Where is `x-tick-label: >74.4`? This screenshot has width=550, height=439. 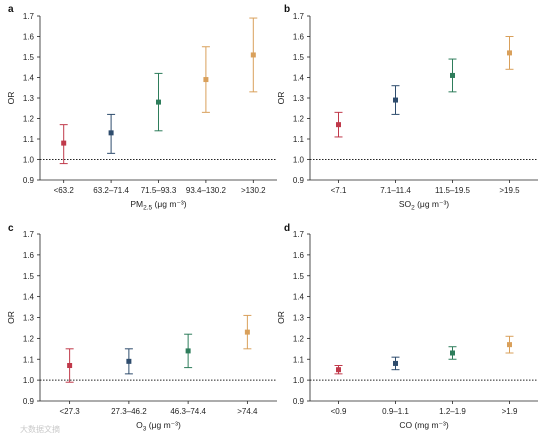
x-tick-label: >74.4 is located at coordinates (247, 411).